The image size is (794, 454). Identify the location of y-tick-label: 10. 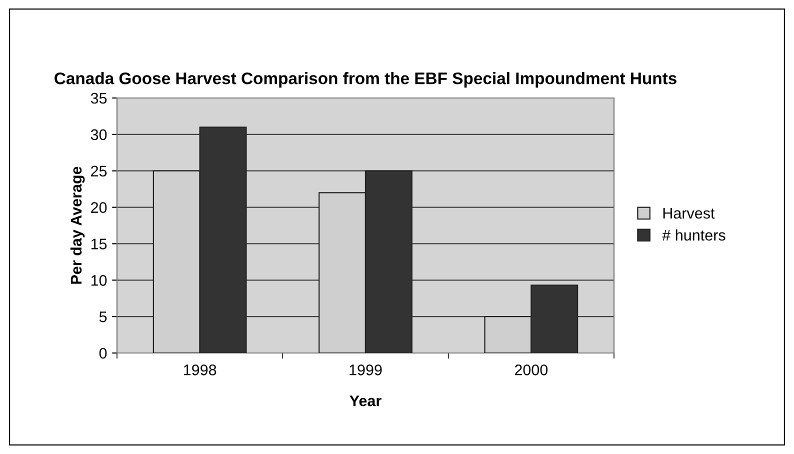
(99, 280).